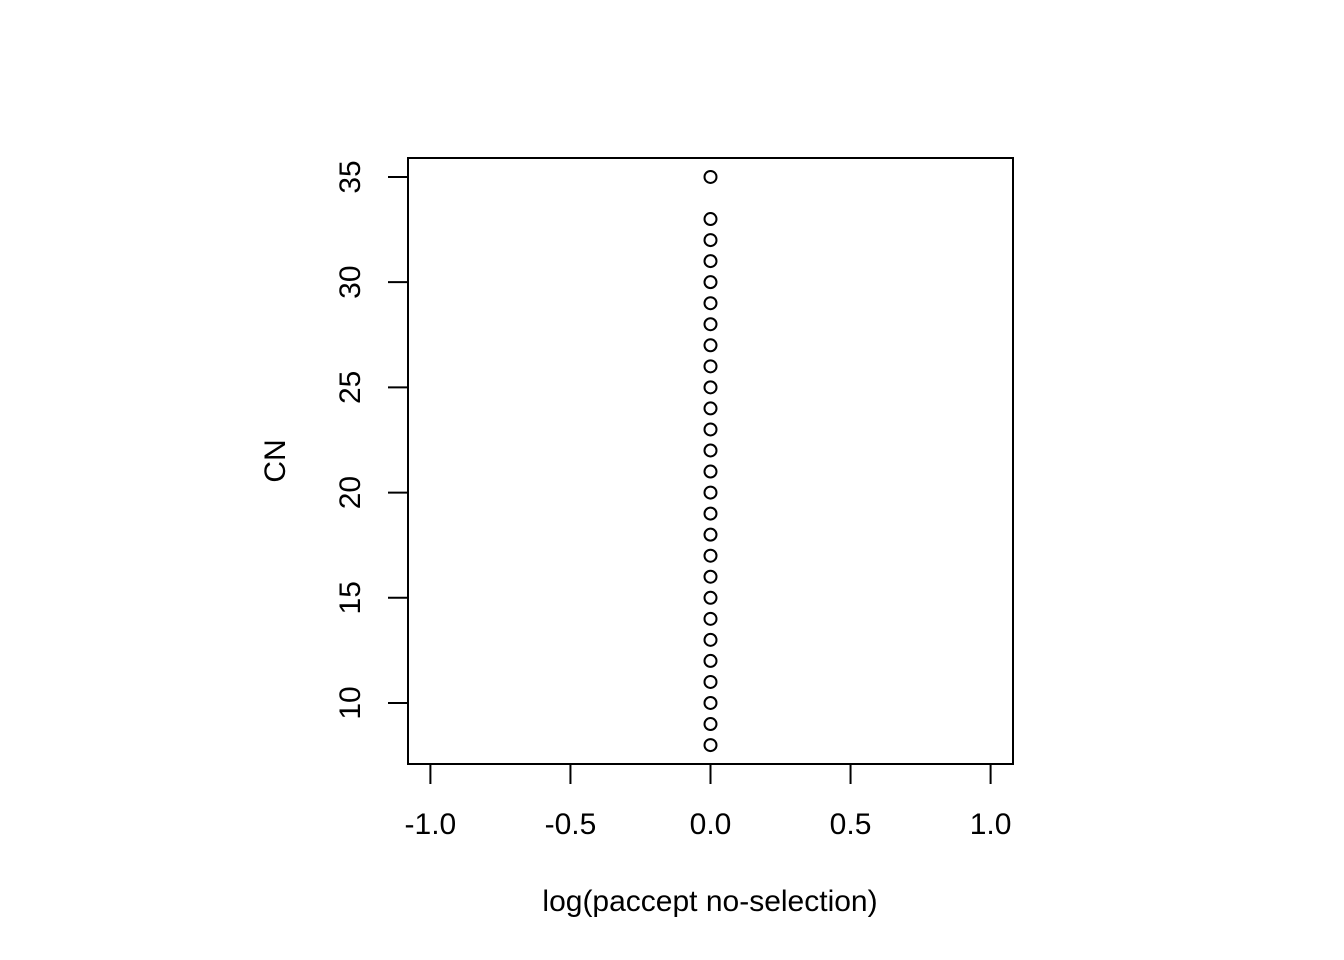 This screenshot has height=960, width=1344. I want to click on y-tick-label: 10, so click(350, 702).